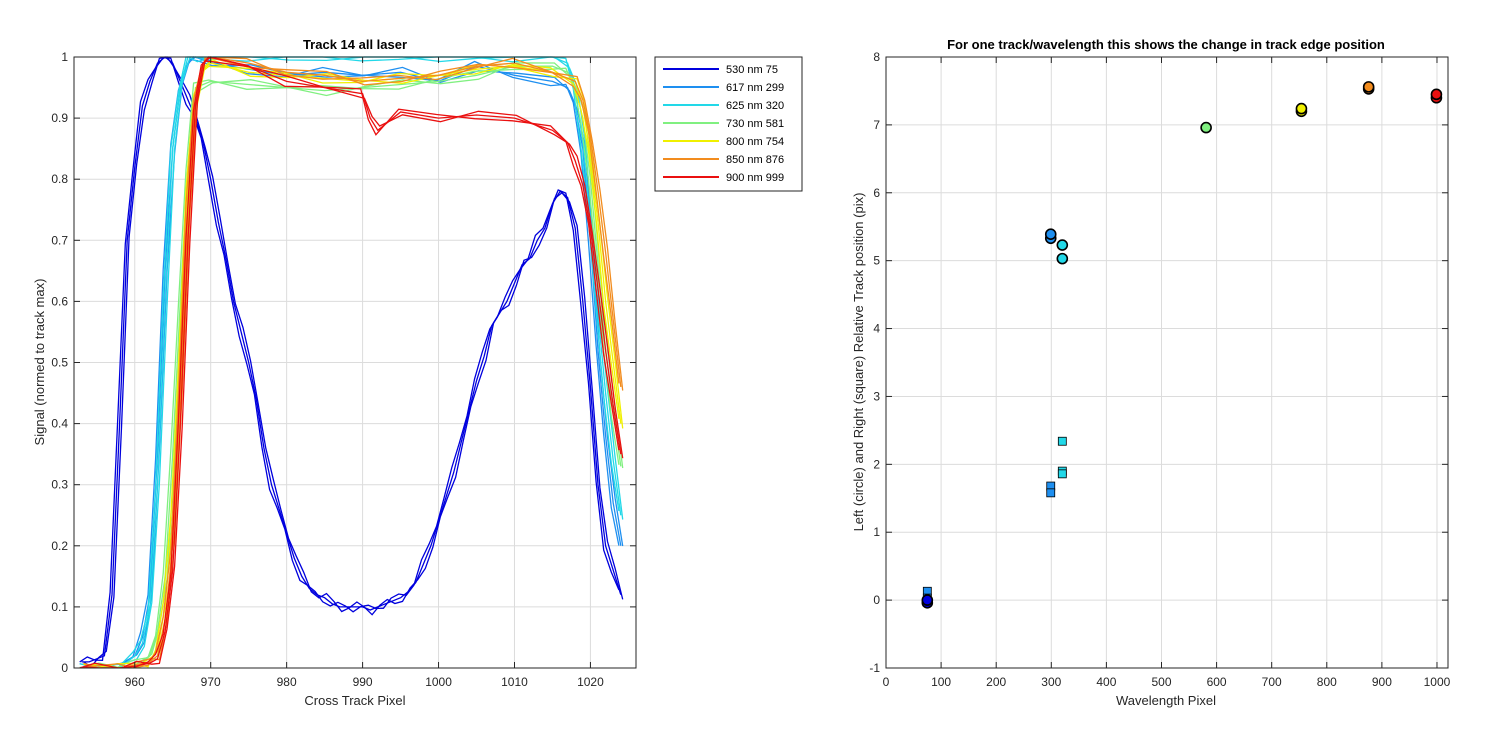  Describe the element at coordinates (1327, 682) in the screenshot. I see `scatter-chart-x-tick-label: 800` at that location.